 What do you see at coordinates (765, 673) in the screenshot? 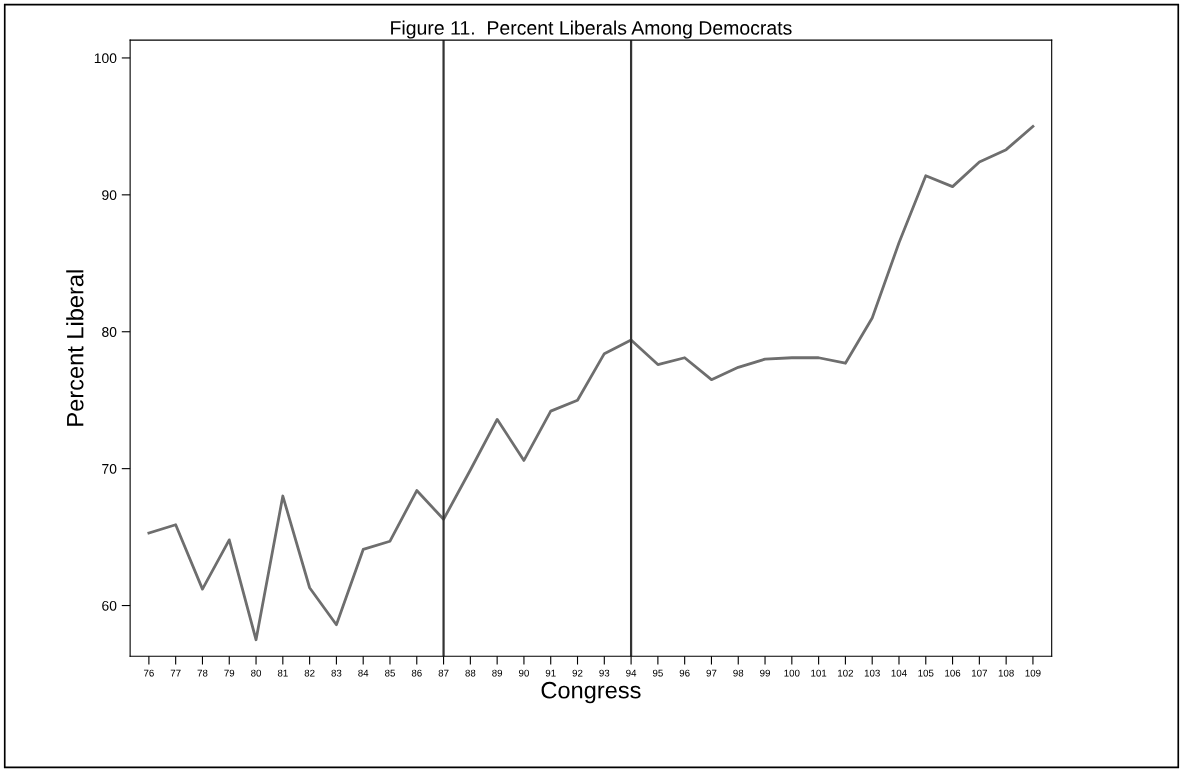
I see `x-tick-label: 99` at bounding box center [765, 673].